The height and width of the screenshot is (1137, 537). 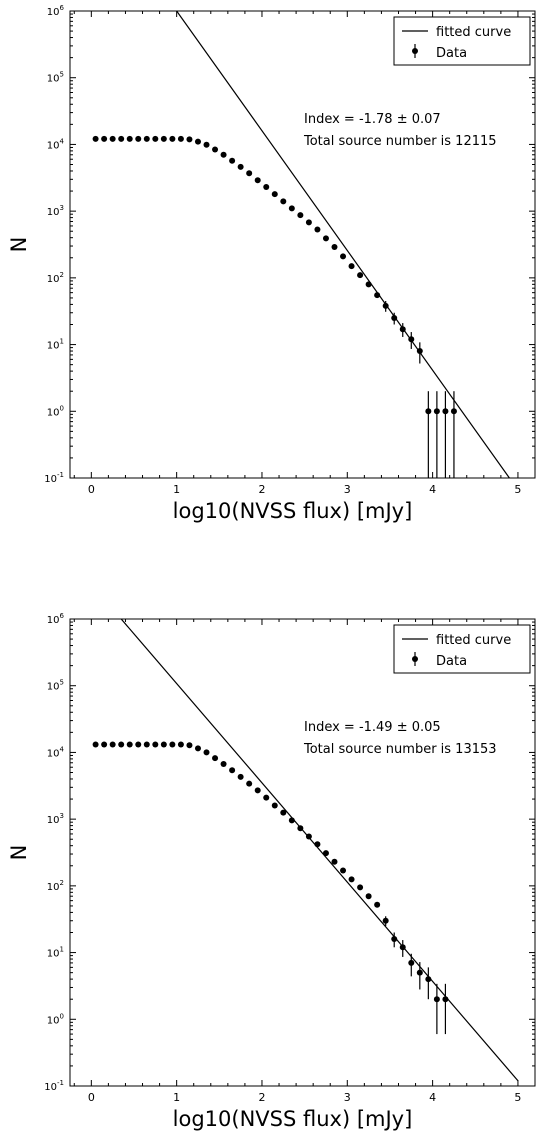 What do you see at coordinates (62, 75) in the screenshot?
I see `y-tick-exponent: 5` at bounding box center [62, 75].